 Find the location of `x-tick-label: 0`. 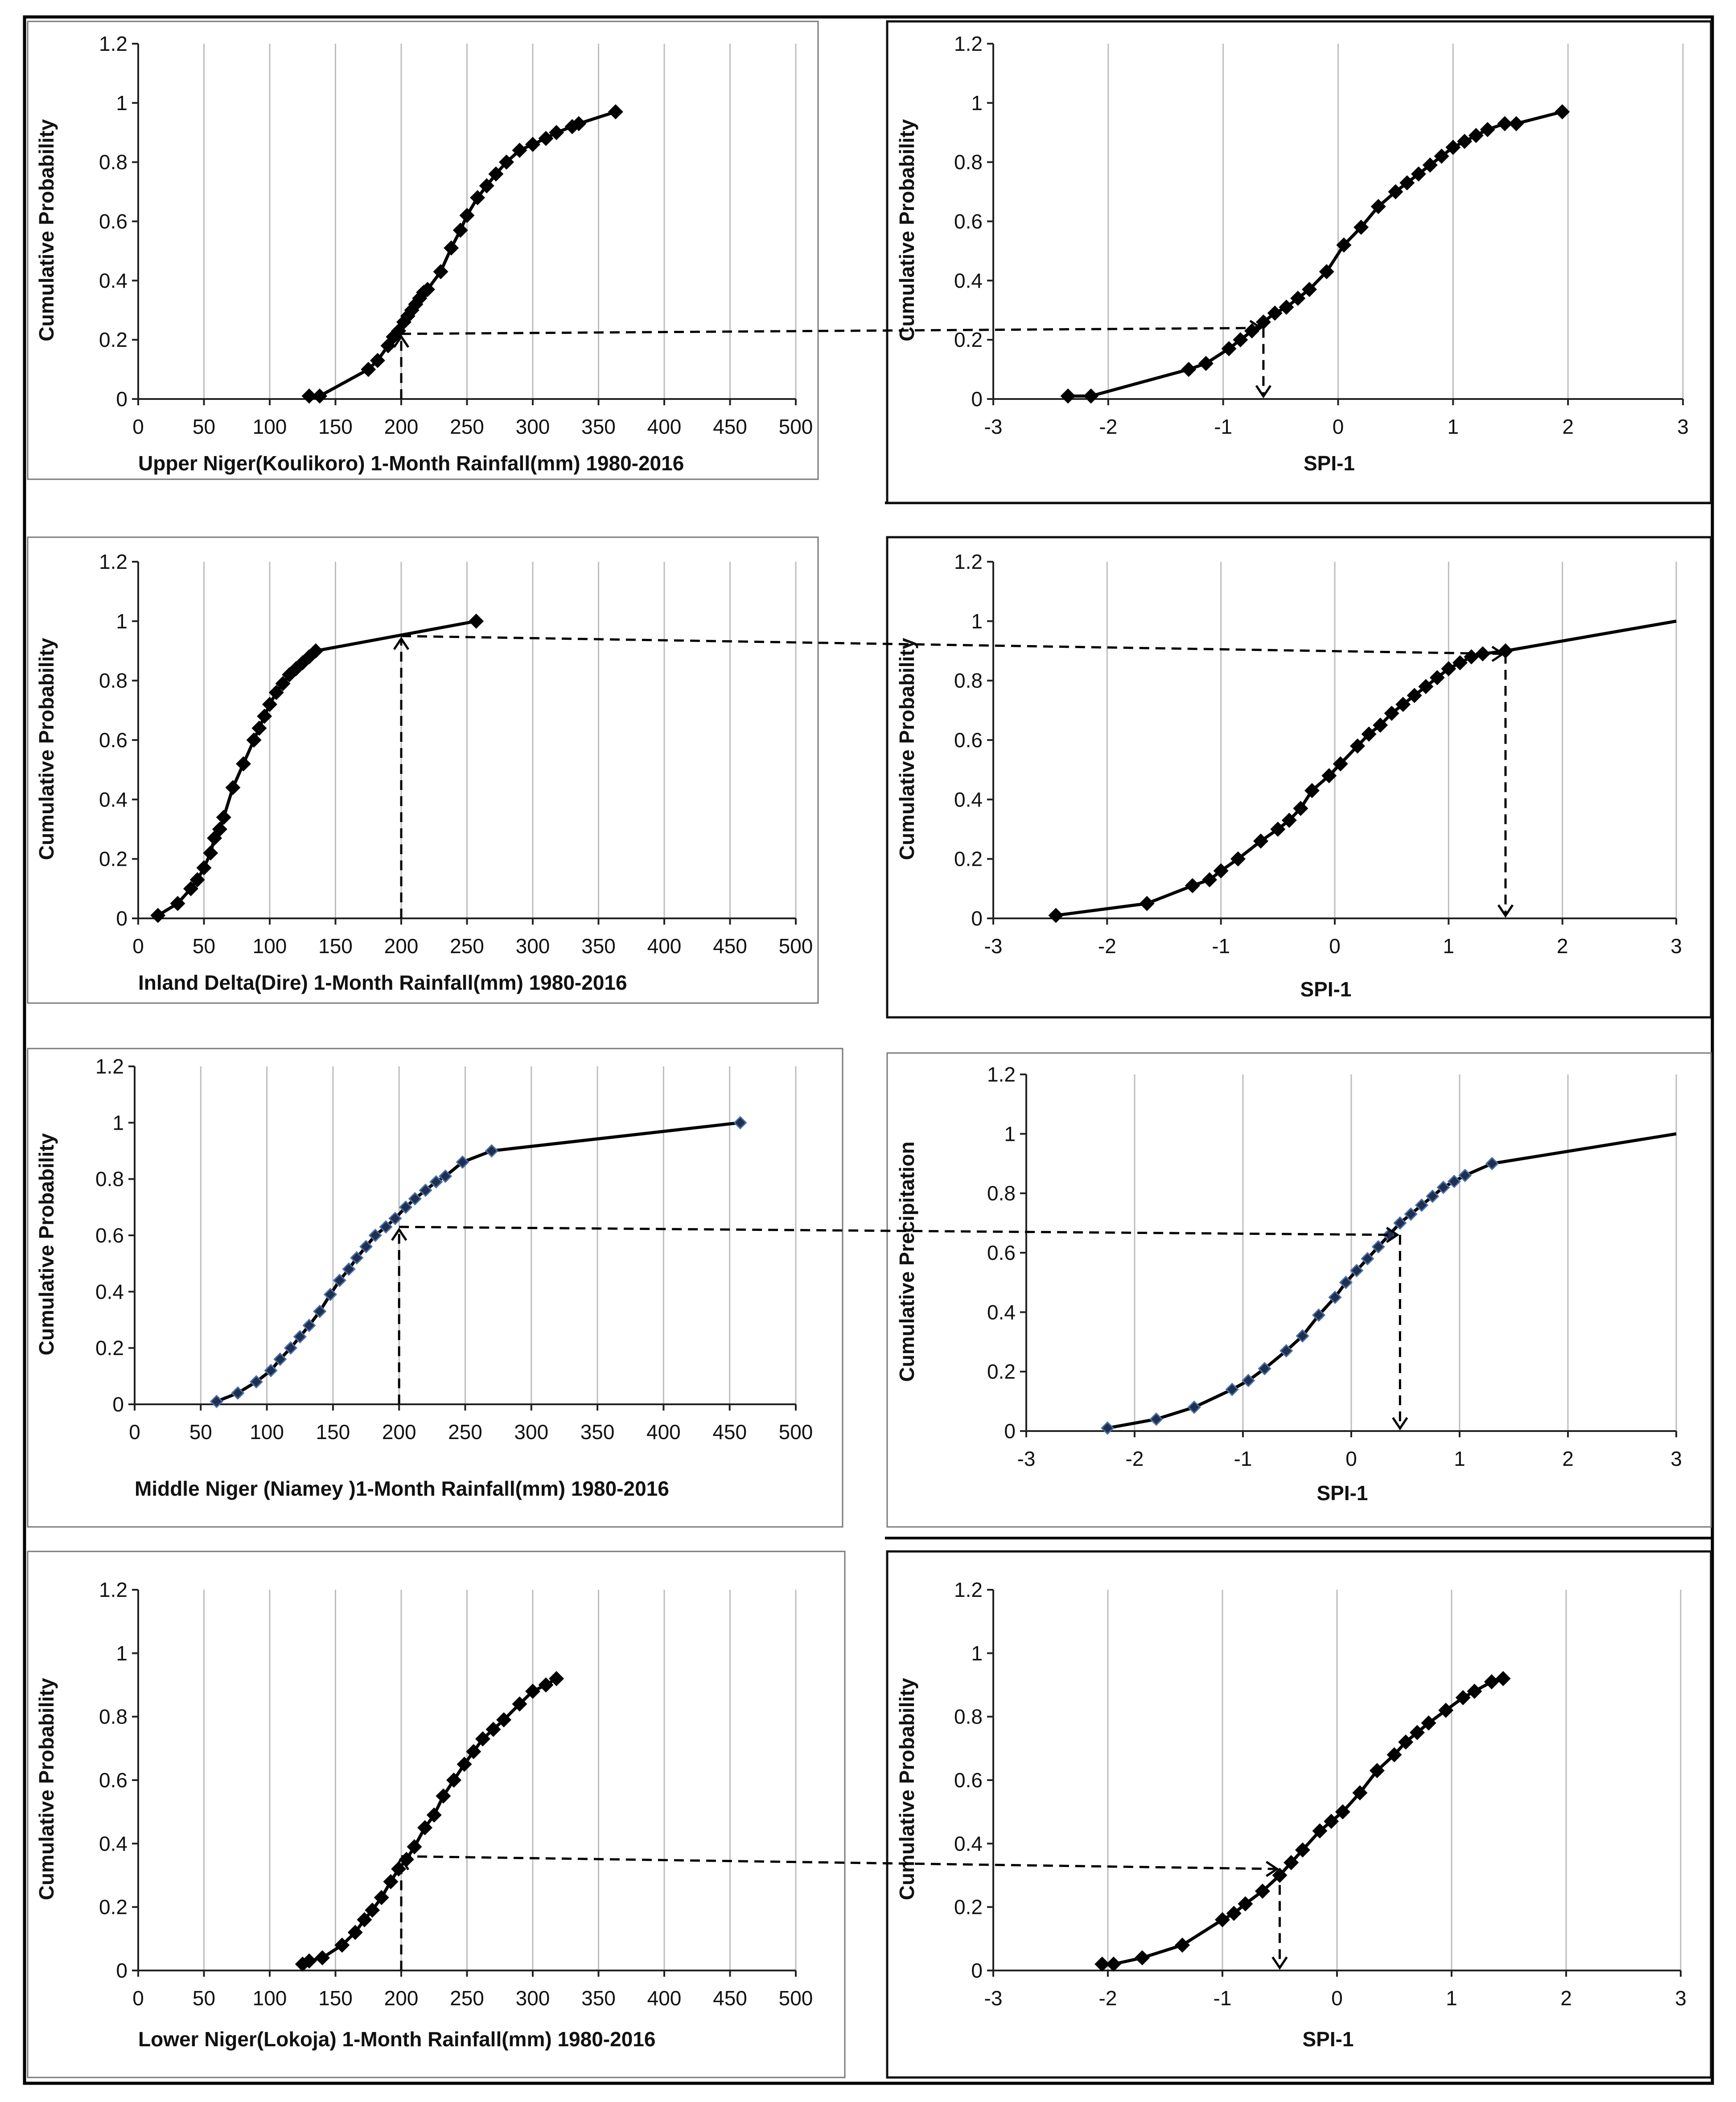

x-tick-label: 0 is located at coordinates (1351, 1458).